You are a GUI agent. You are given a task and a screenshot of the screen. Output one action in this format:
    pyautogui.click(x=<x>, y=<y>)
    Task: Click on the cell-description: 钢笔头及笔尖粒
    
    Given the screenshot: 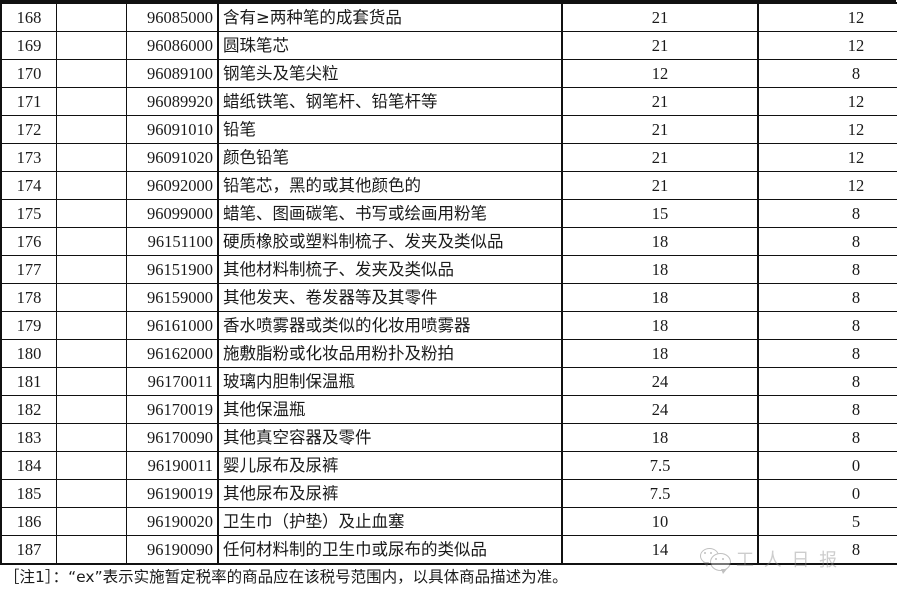 What is the action you would take?
    pyautogui.click(x=390, y=73)
    